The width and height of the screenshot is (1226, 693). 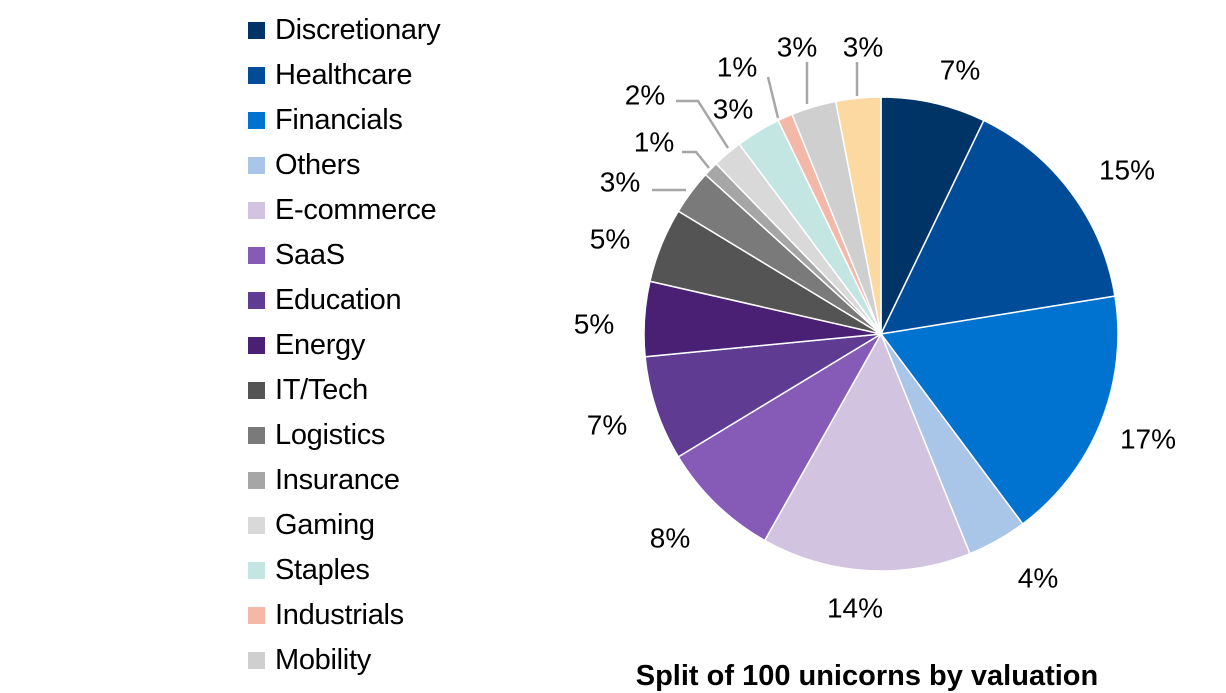 I want to click on legend-label: Mobility, so click(x=323, y=660).